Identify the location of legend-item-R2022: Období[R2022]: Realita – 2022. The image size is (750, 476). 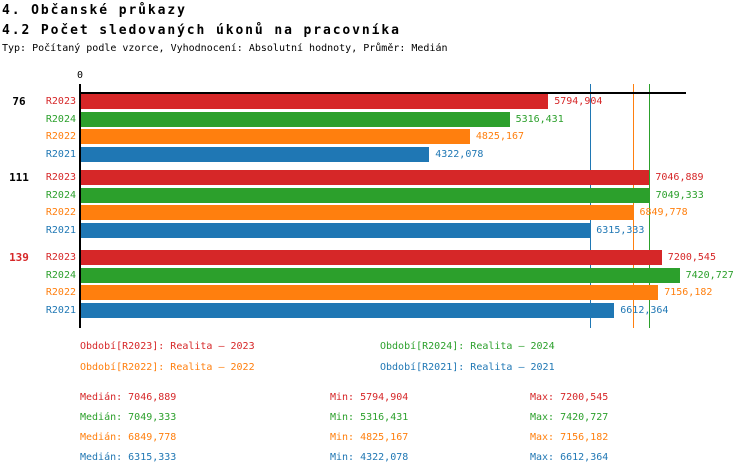
(167, 367).